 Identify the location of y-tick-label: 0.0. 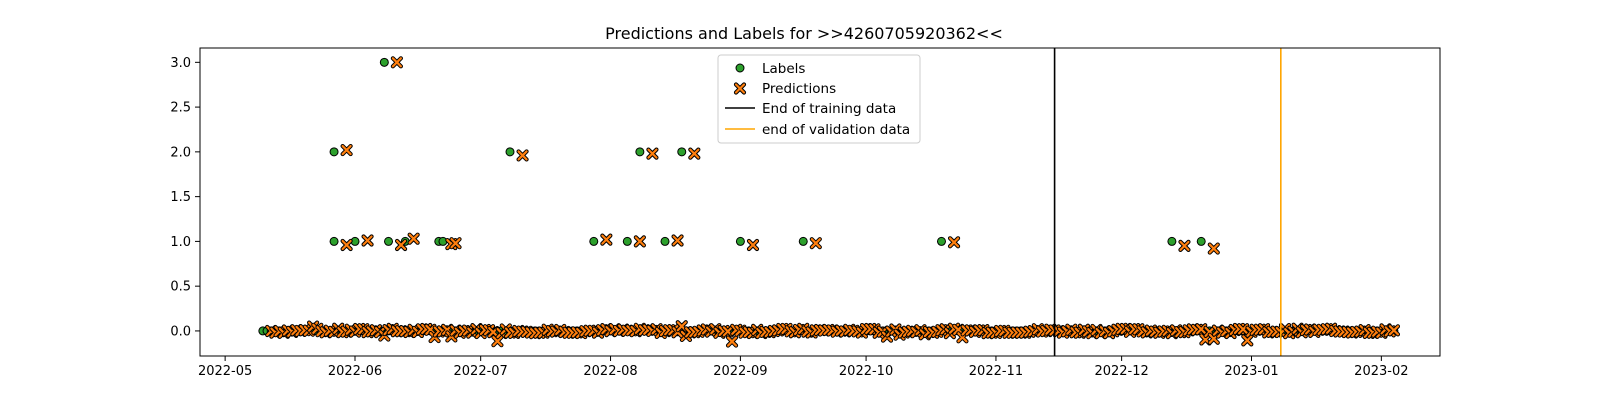
(180, 331).